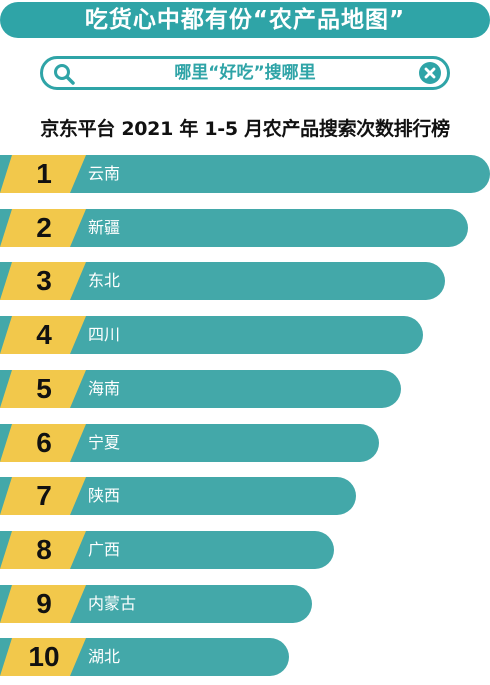 Image resolution: width=490 pixels, height=685 pixels. I want to click on search-icon, so click(64, 74).